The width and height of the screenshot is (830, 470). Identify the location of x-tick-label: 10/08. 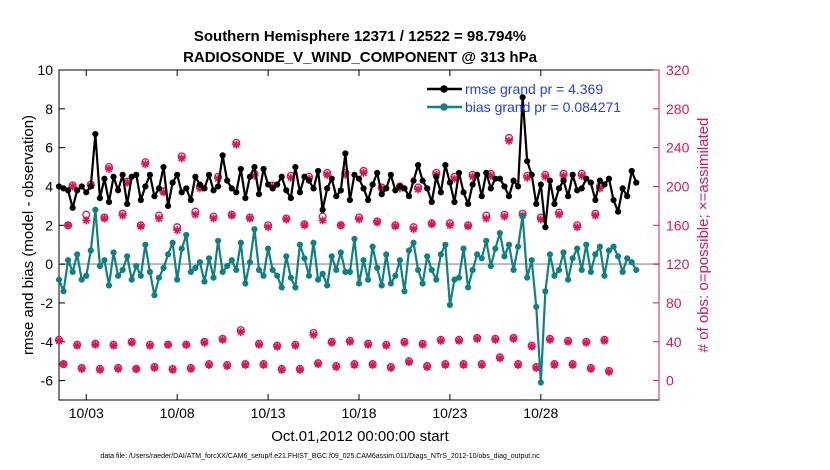
(177, 413).